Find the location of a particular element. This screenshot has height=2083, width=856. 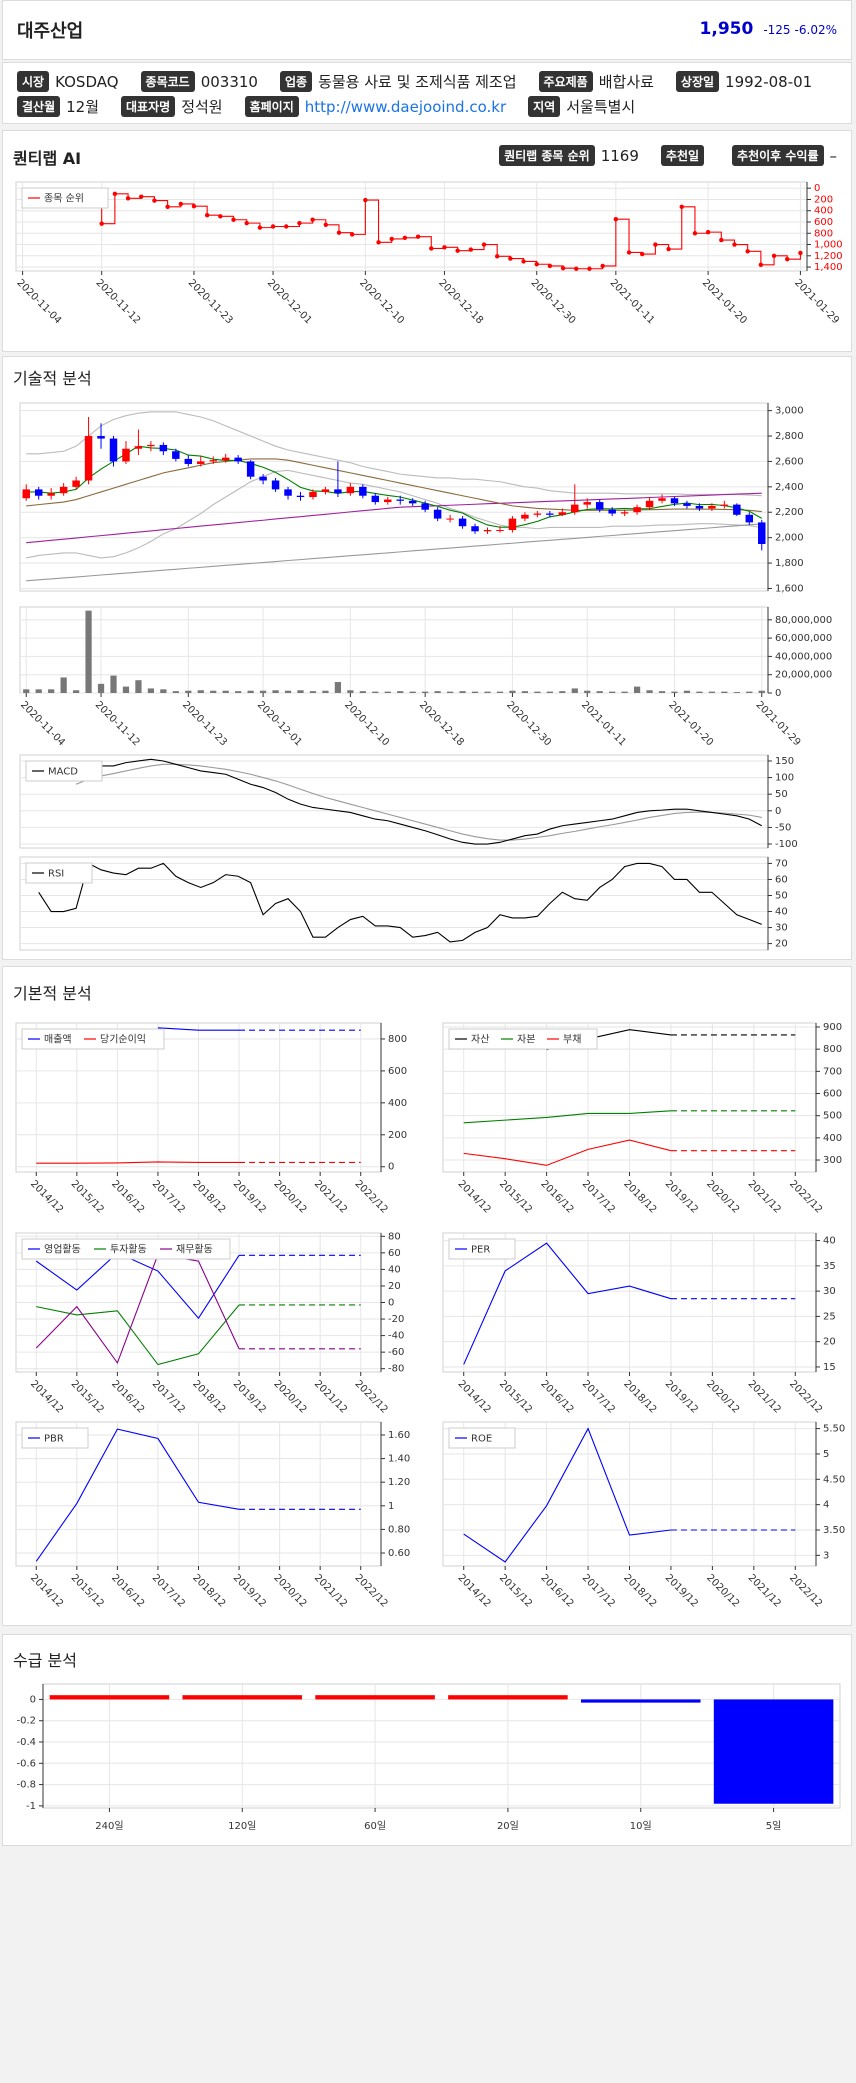

y-tick-label: 40,000,000 is located at coordinates (803, 656).